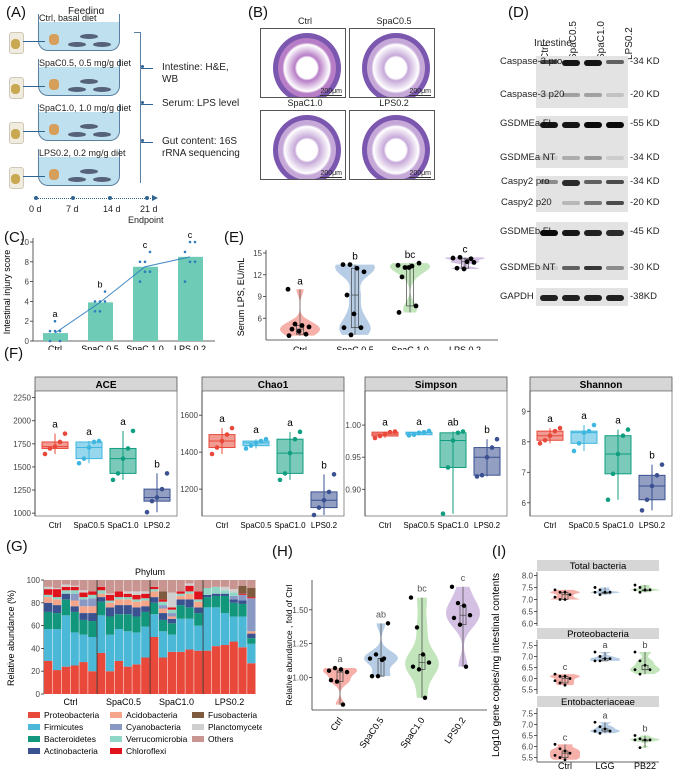  I want to click on tissue-section, so click(396, 147).